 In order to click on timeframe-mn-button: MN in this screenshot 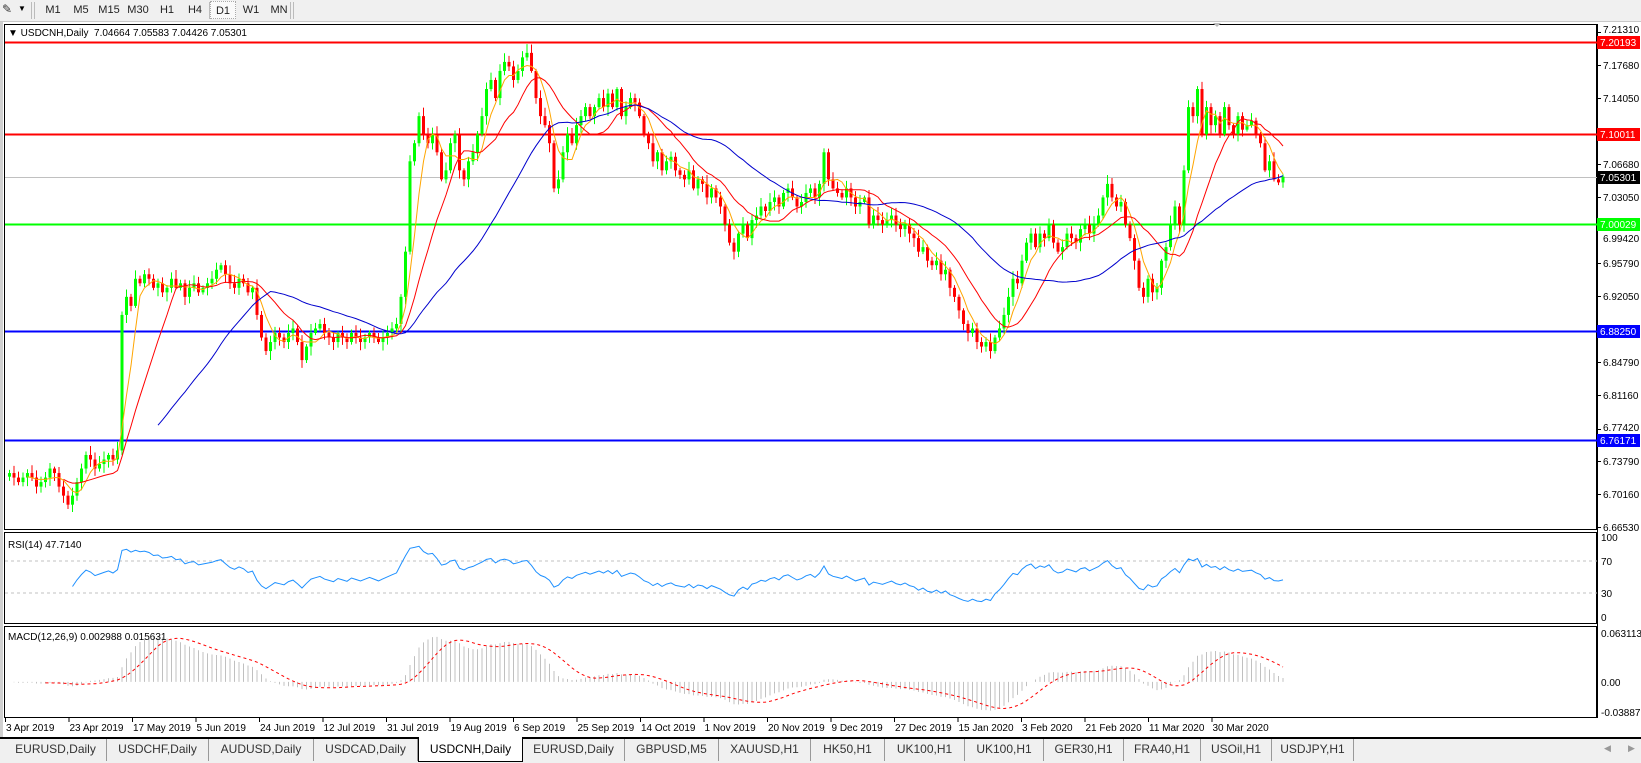, I will do `click(279, 10)`.